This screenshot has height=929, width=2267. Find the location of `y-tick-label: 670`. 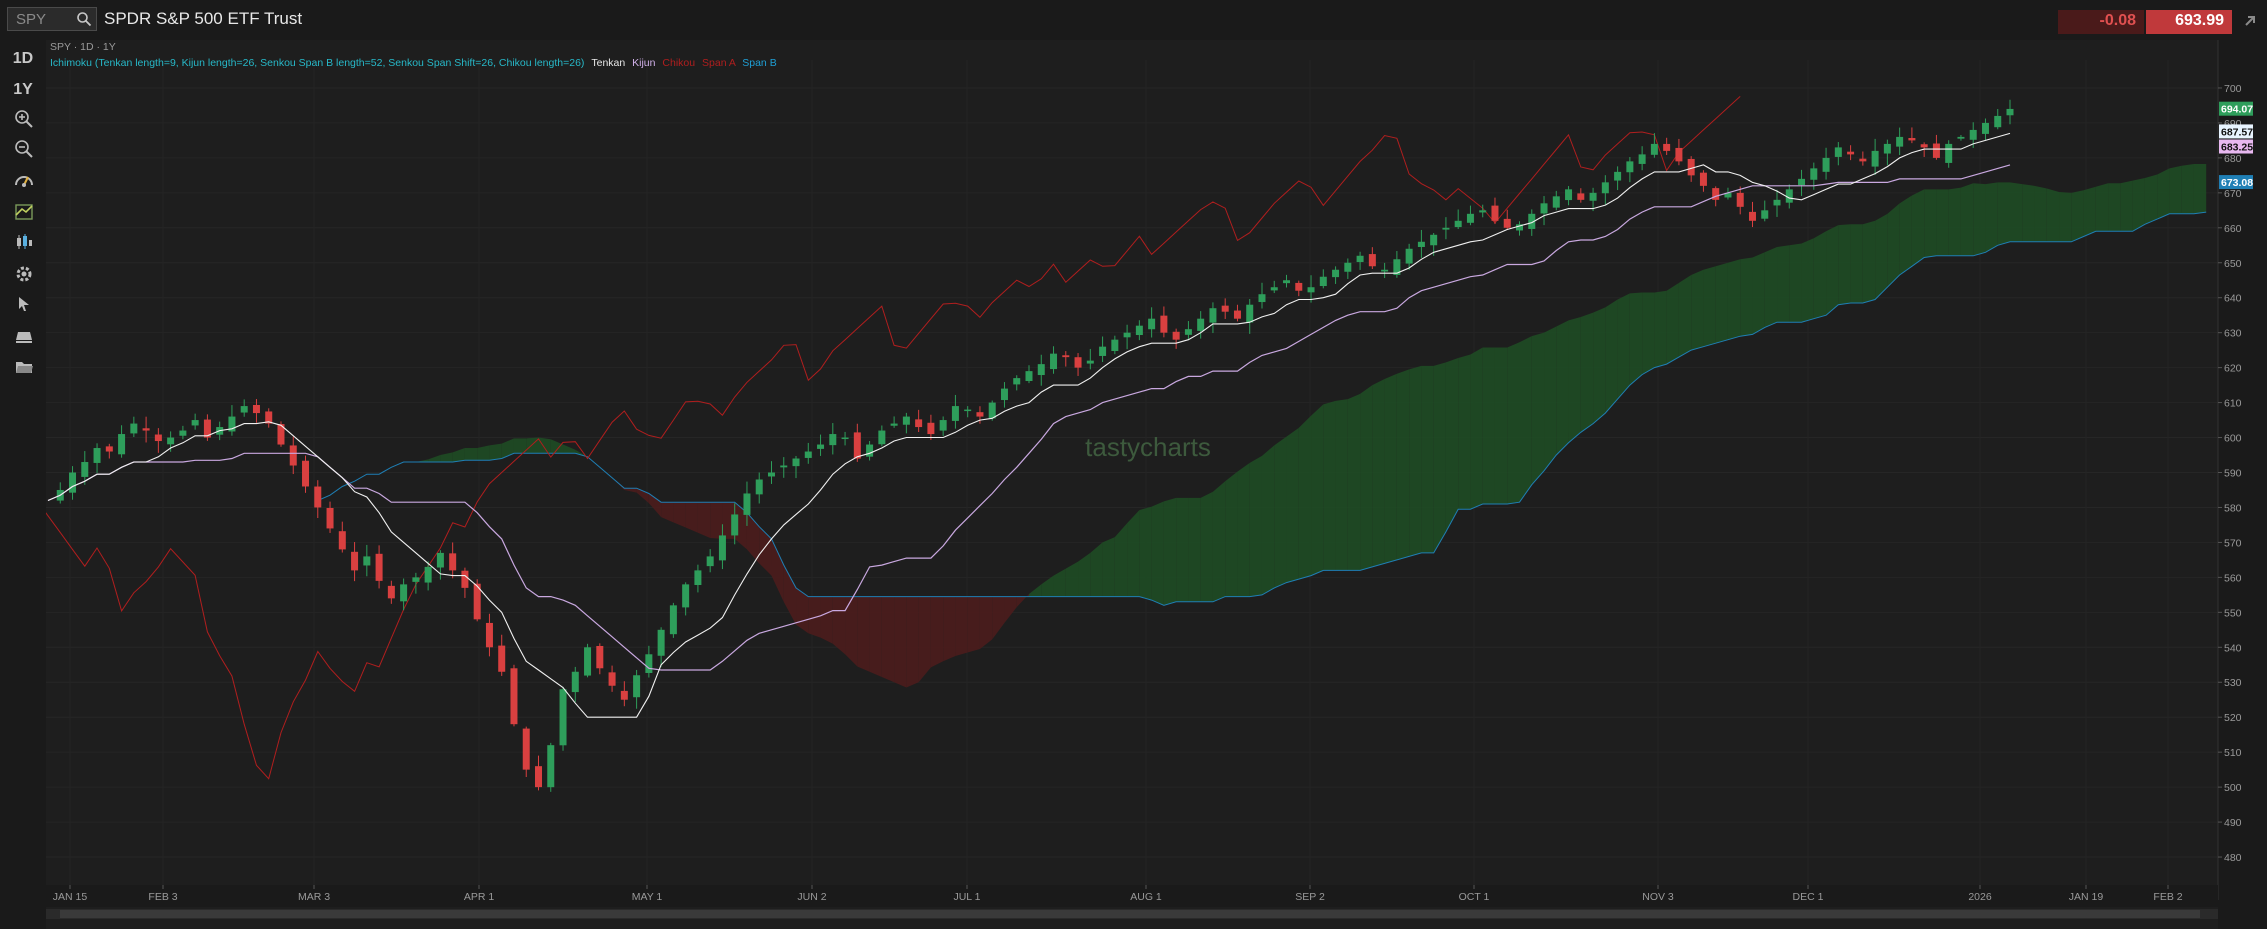

y-tick-label: 670 is located at coordinates (2233, 194).